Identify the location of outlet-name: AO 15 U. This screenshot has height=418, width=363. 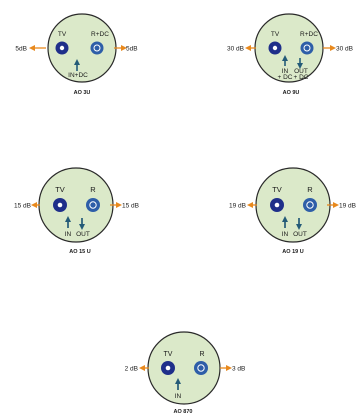
(79, 252).